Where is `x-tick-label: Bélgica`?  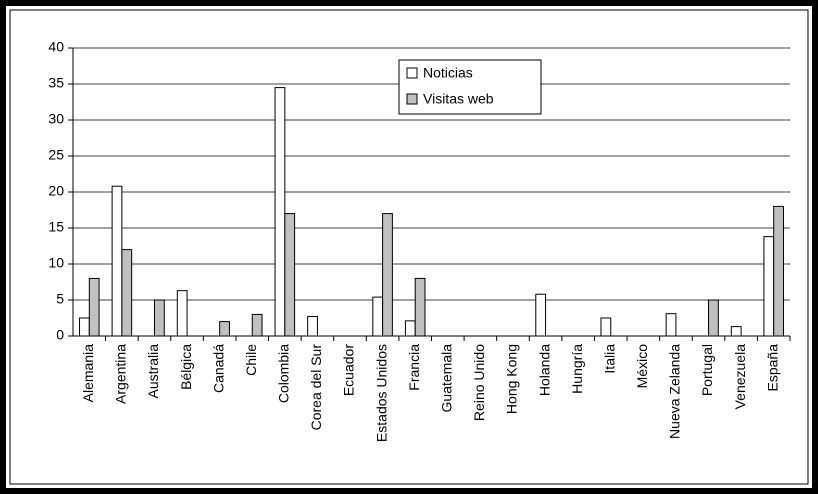 x-tick-label: Bélgica is located at coordinates (186, 367).